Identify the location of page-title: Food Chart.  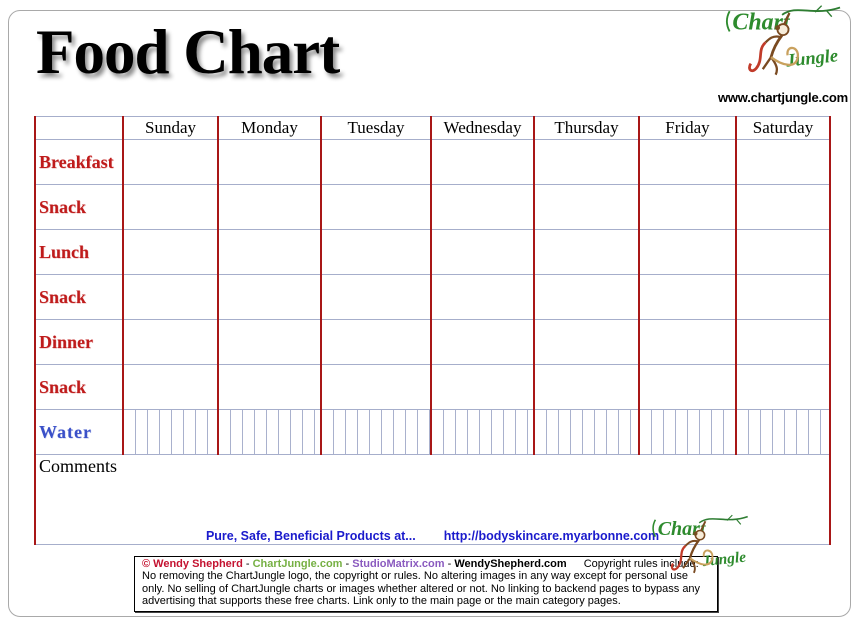
(188, 52).